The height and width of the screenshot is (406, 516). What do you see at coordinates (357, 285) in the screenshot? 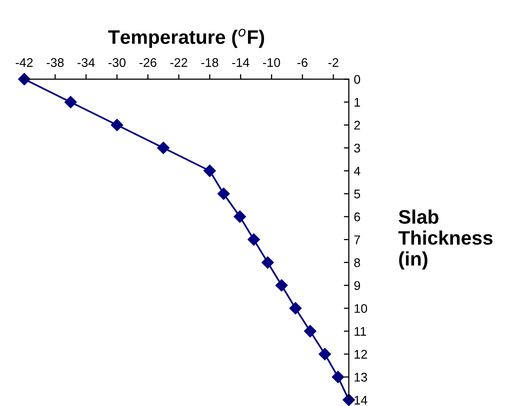
I see `y-tick-label: 9` at bounding box center [357, 285].